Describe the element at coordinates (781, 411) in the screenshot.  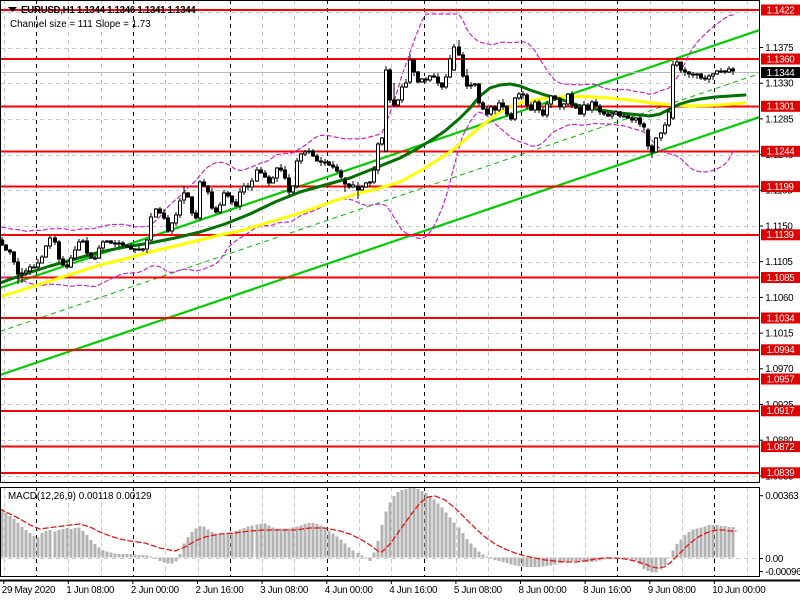
I see `svg-text: 1.0917` at that location.